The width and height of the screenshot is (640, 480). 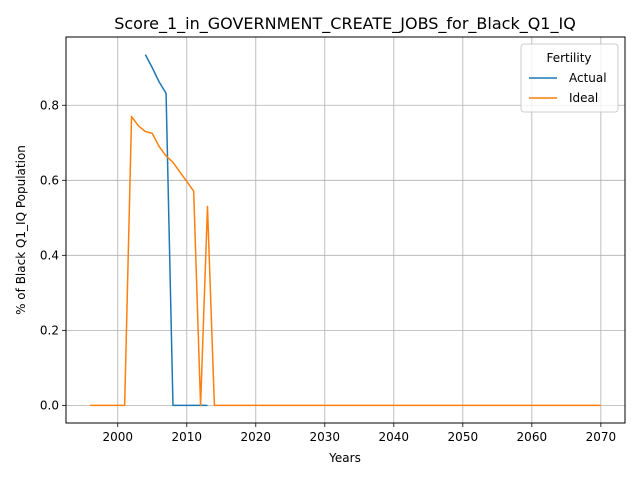 What do you see at coordinates (601, 437) in the screenshot?
I see `x-tick-label: 2070` at bounding box center [601, 437].